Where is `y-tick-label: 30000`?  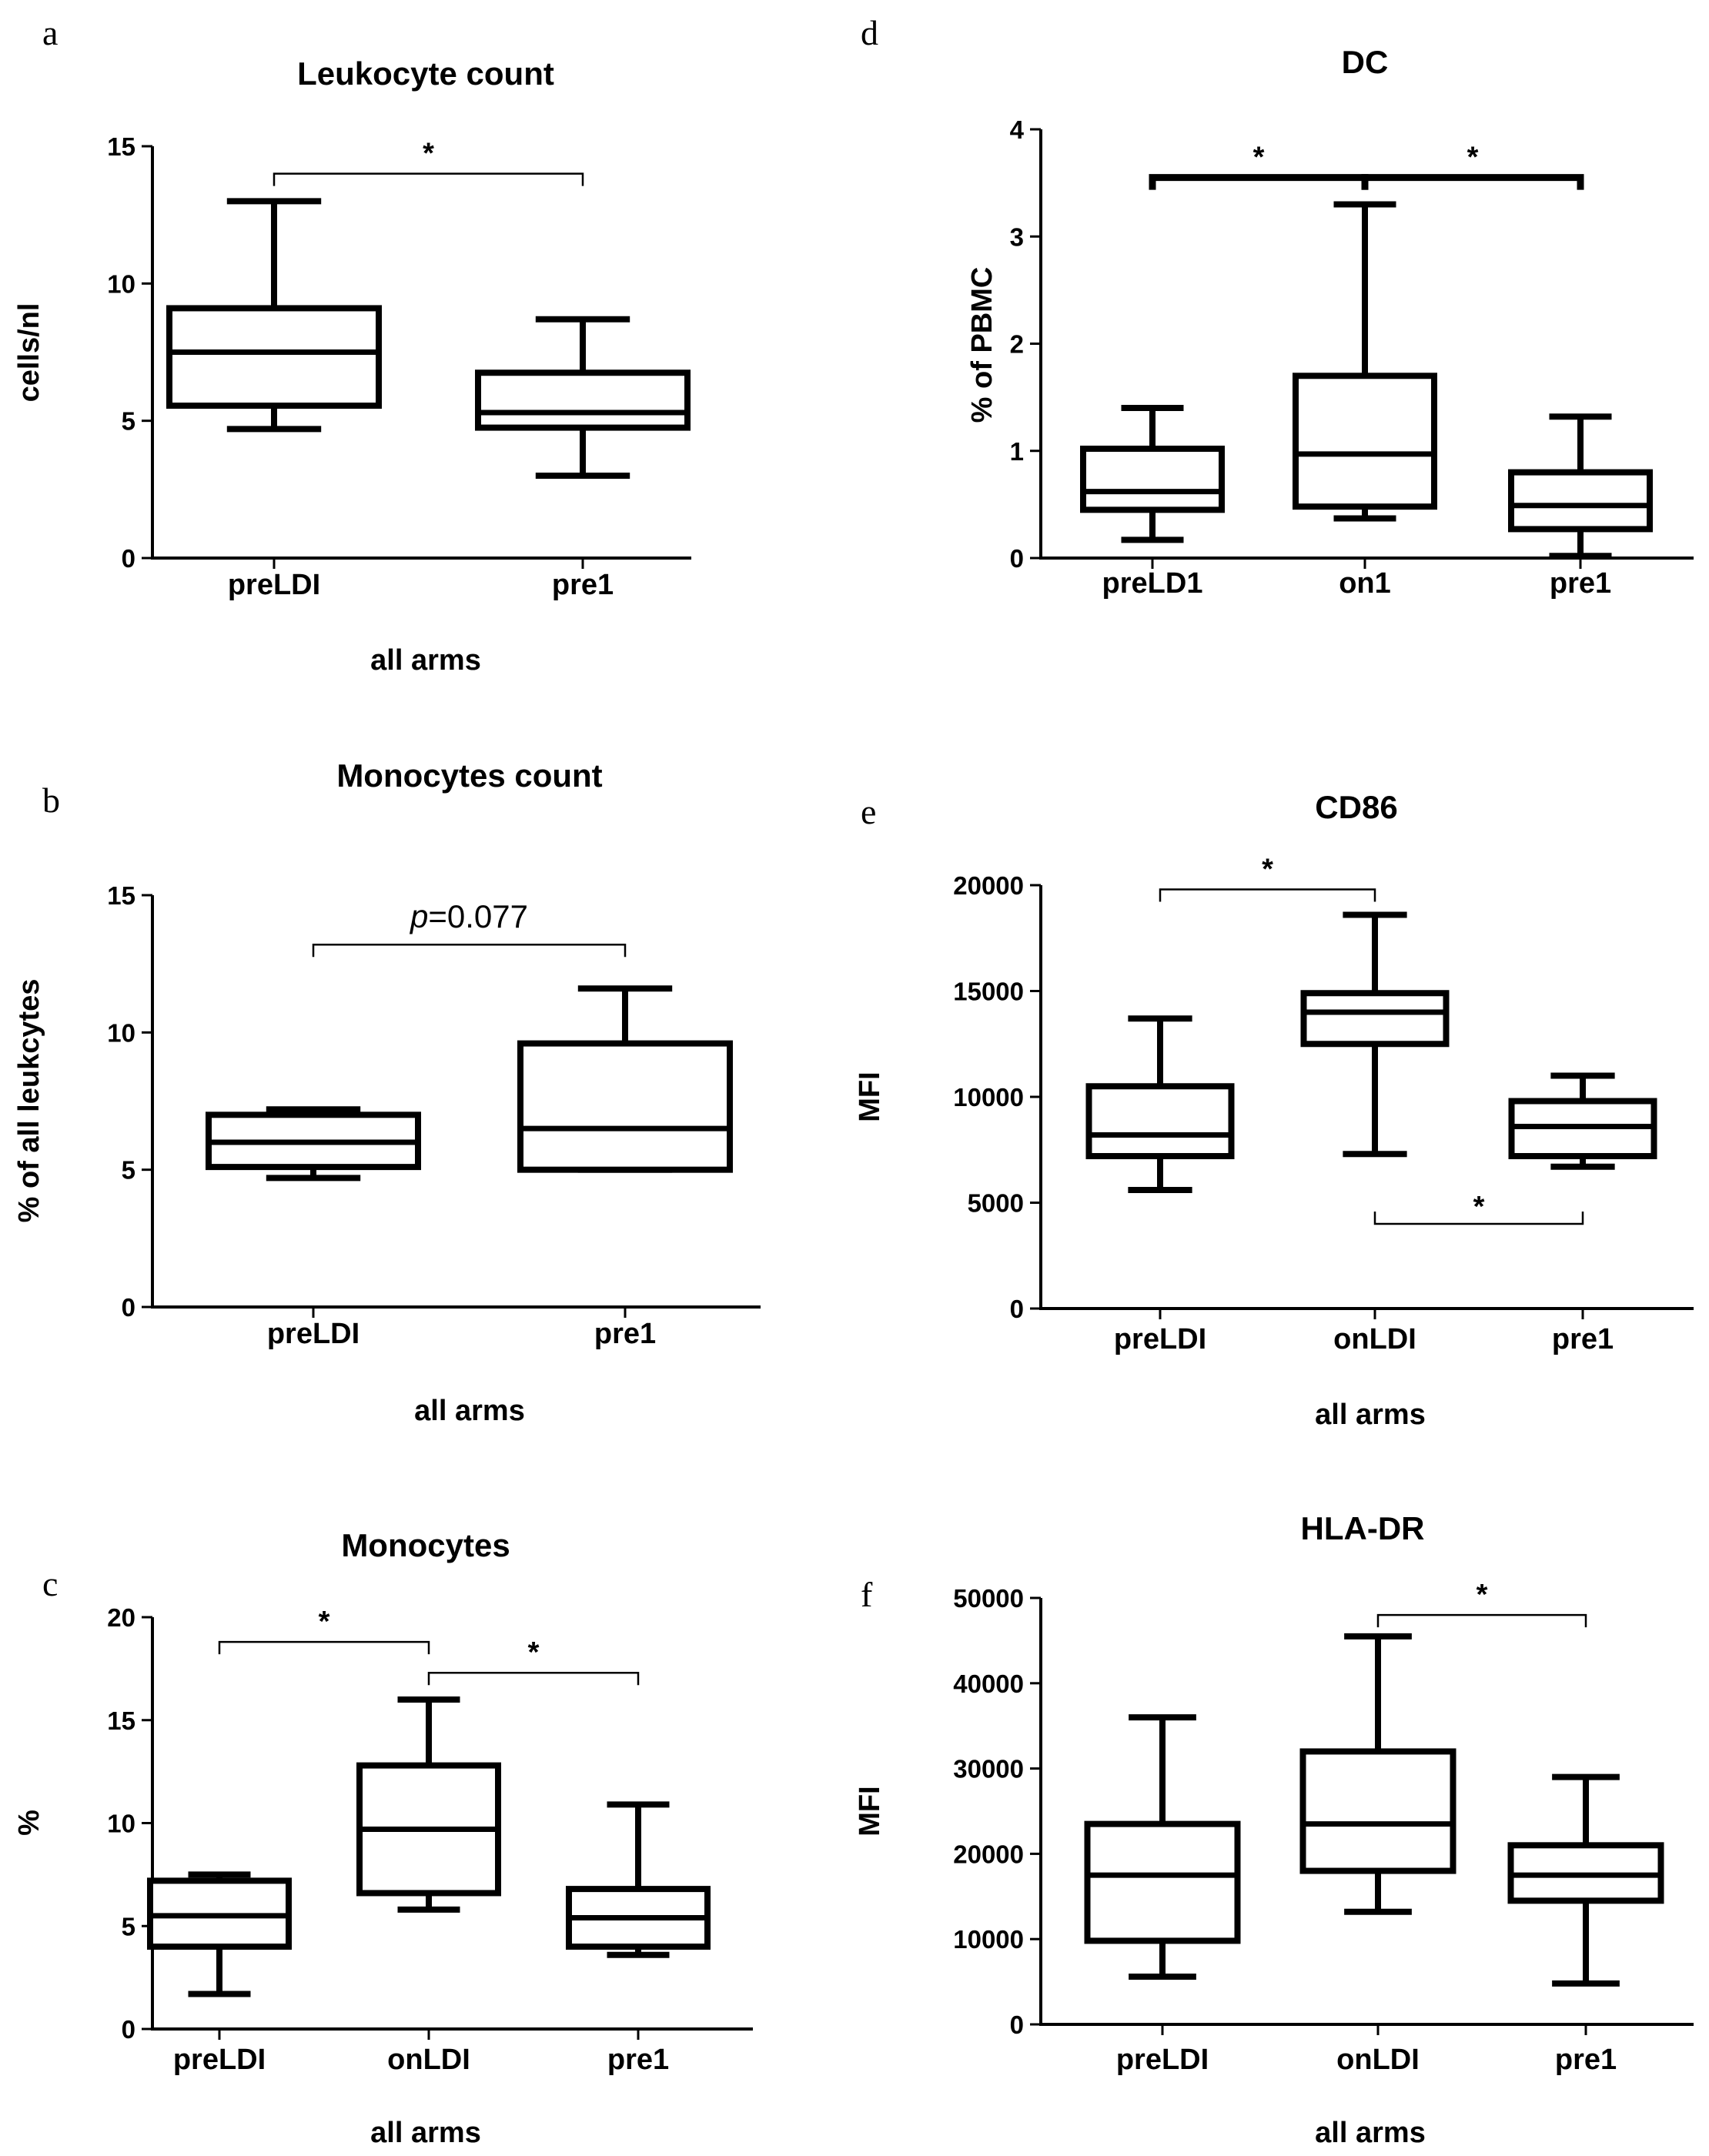 y-tick-label: 30000 is located at coordinates (988, 1769).